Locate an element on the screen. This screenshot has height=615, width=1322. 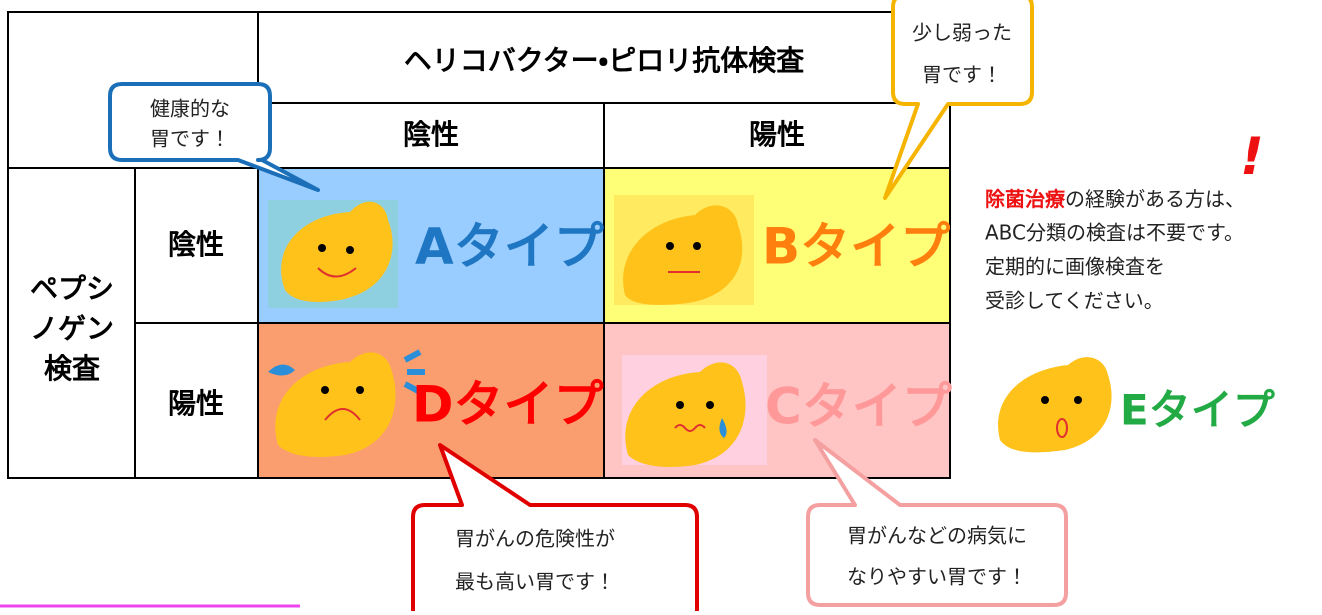
type-label: Dタイプ is located at coordinates (508, 405).